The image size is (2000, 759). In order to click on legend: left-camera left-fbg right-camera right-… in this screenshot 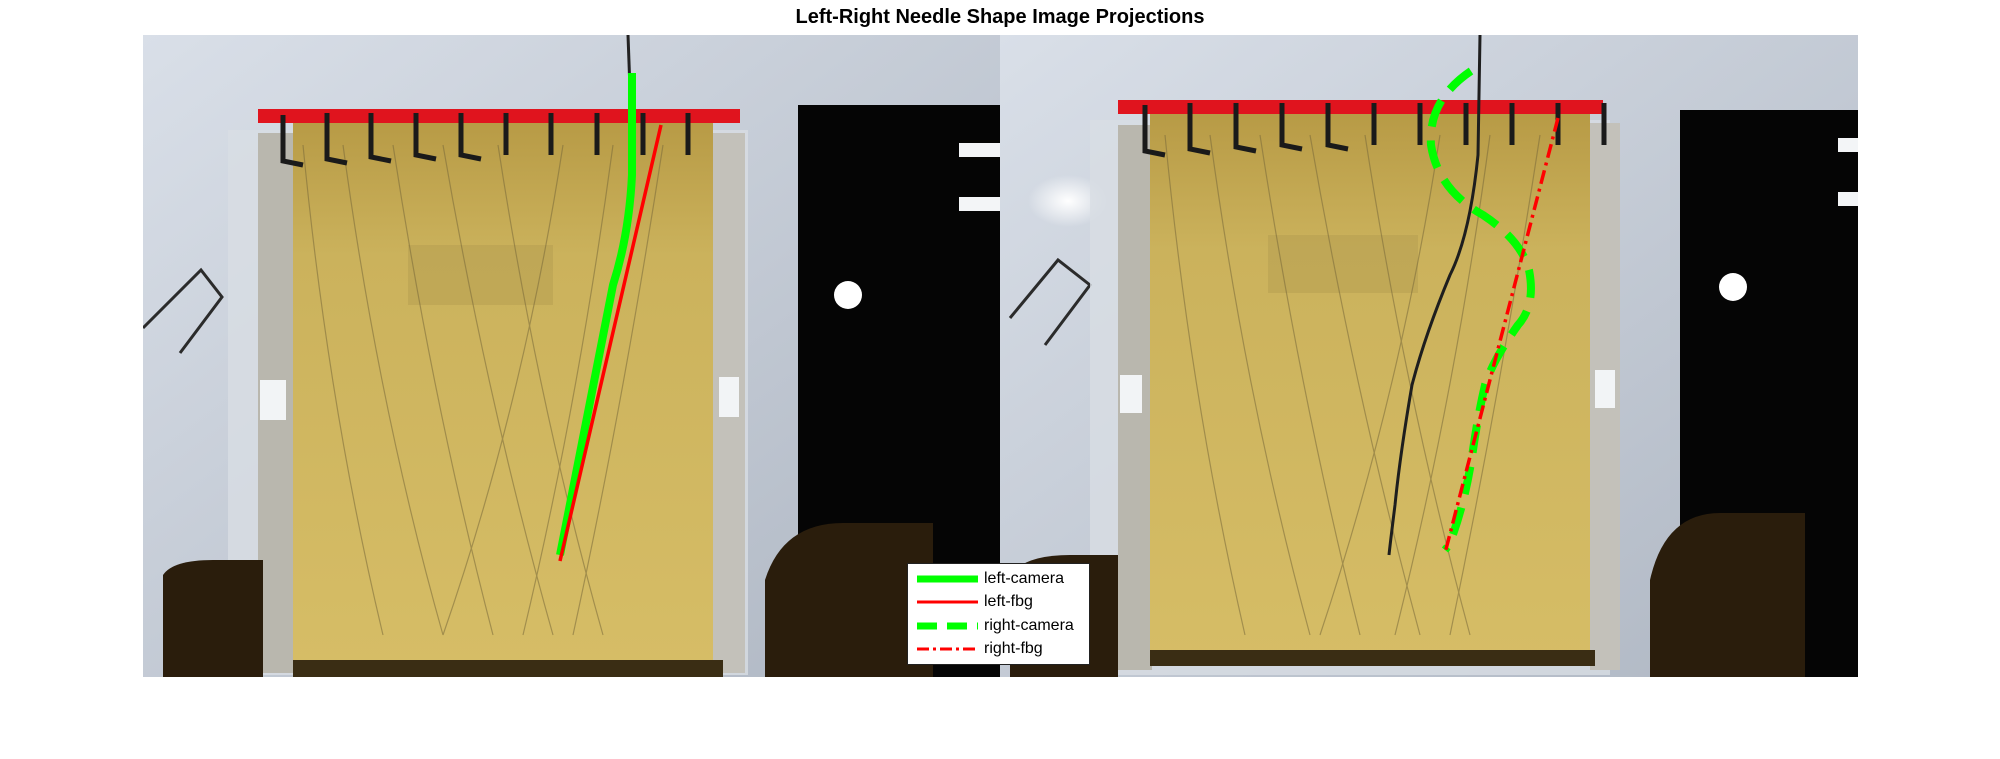, I will do `click(998, 614)`.